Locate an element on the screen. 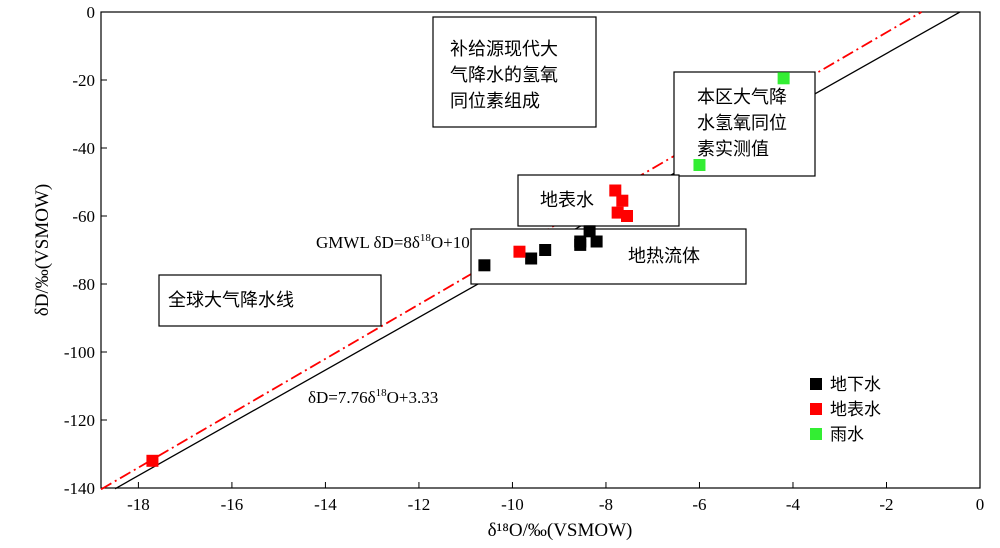 This screenshot has width=1000, height=548. x-tick-label: -14 is located at coordinates (325, 504).